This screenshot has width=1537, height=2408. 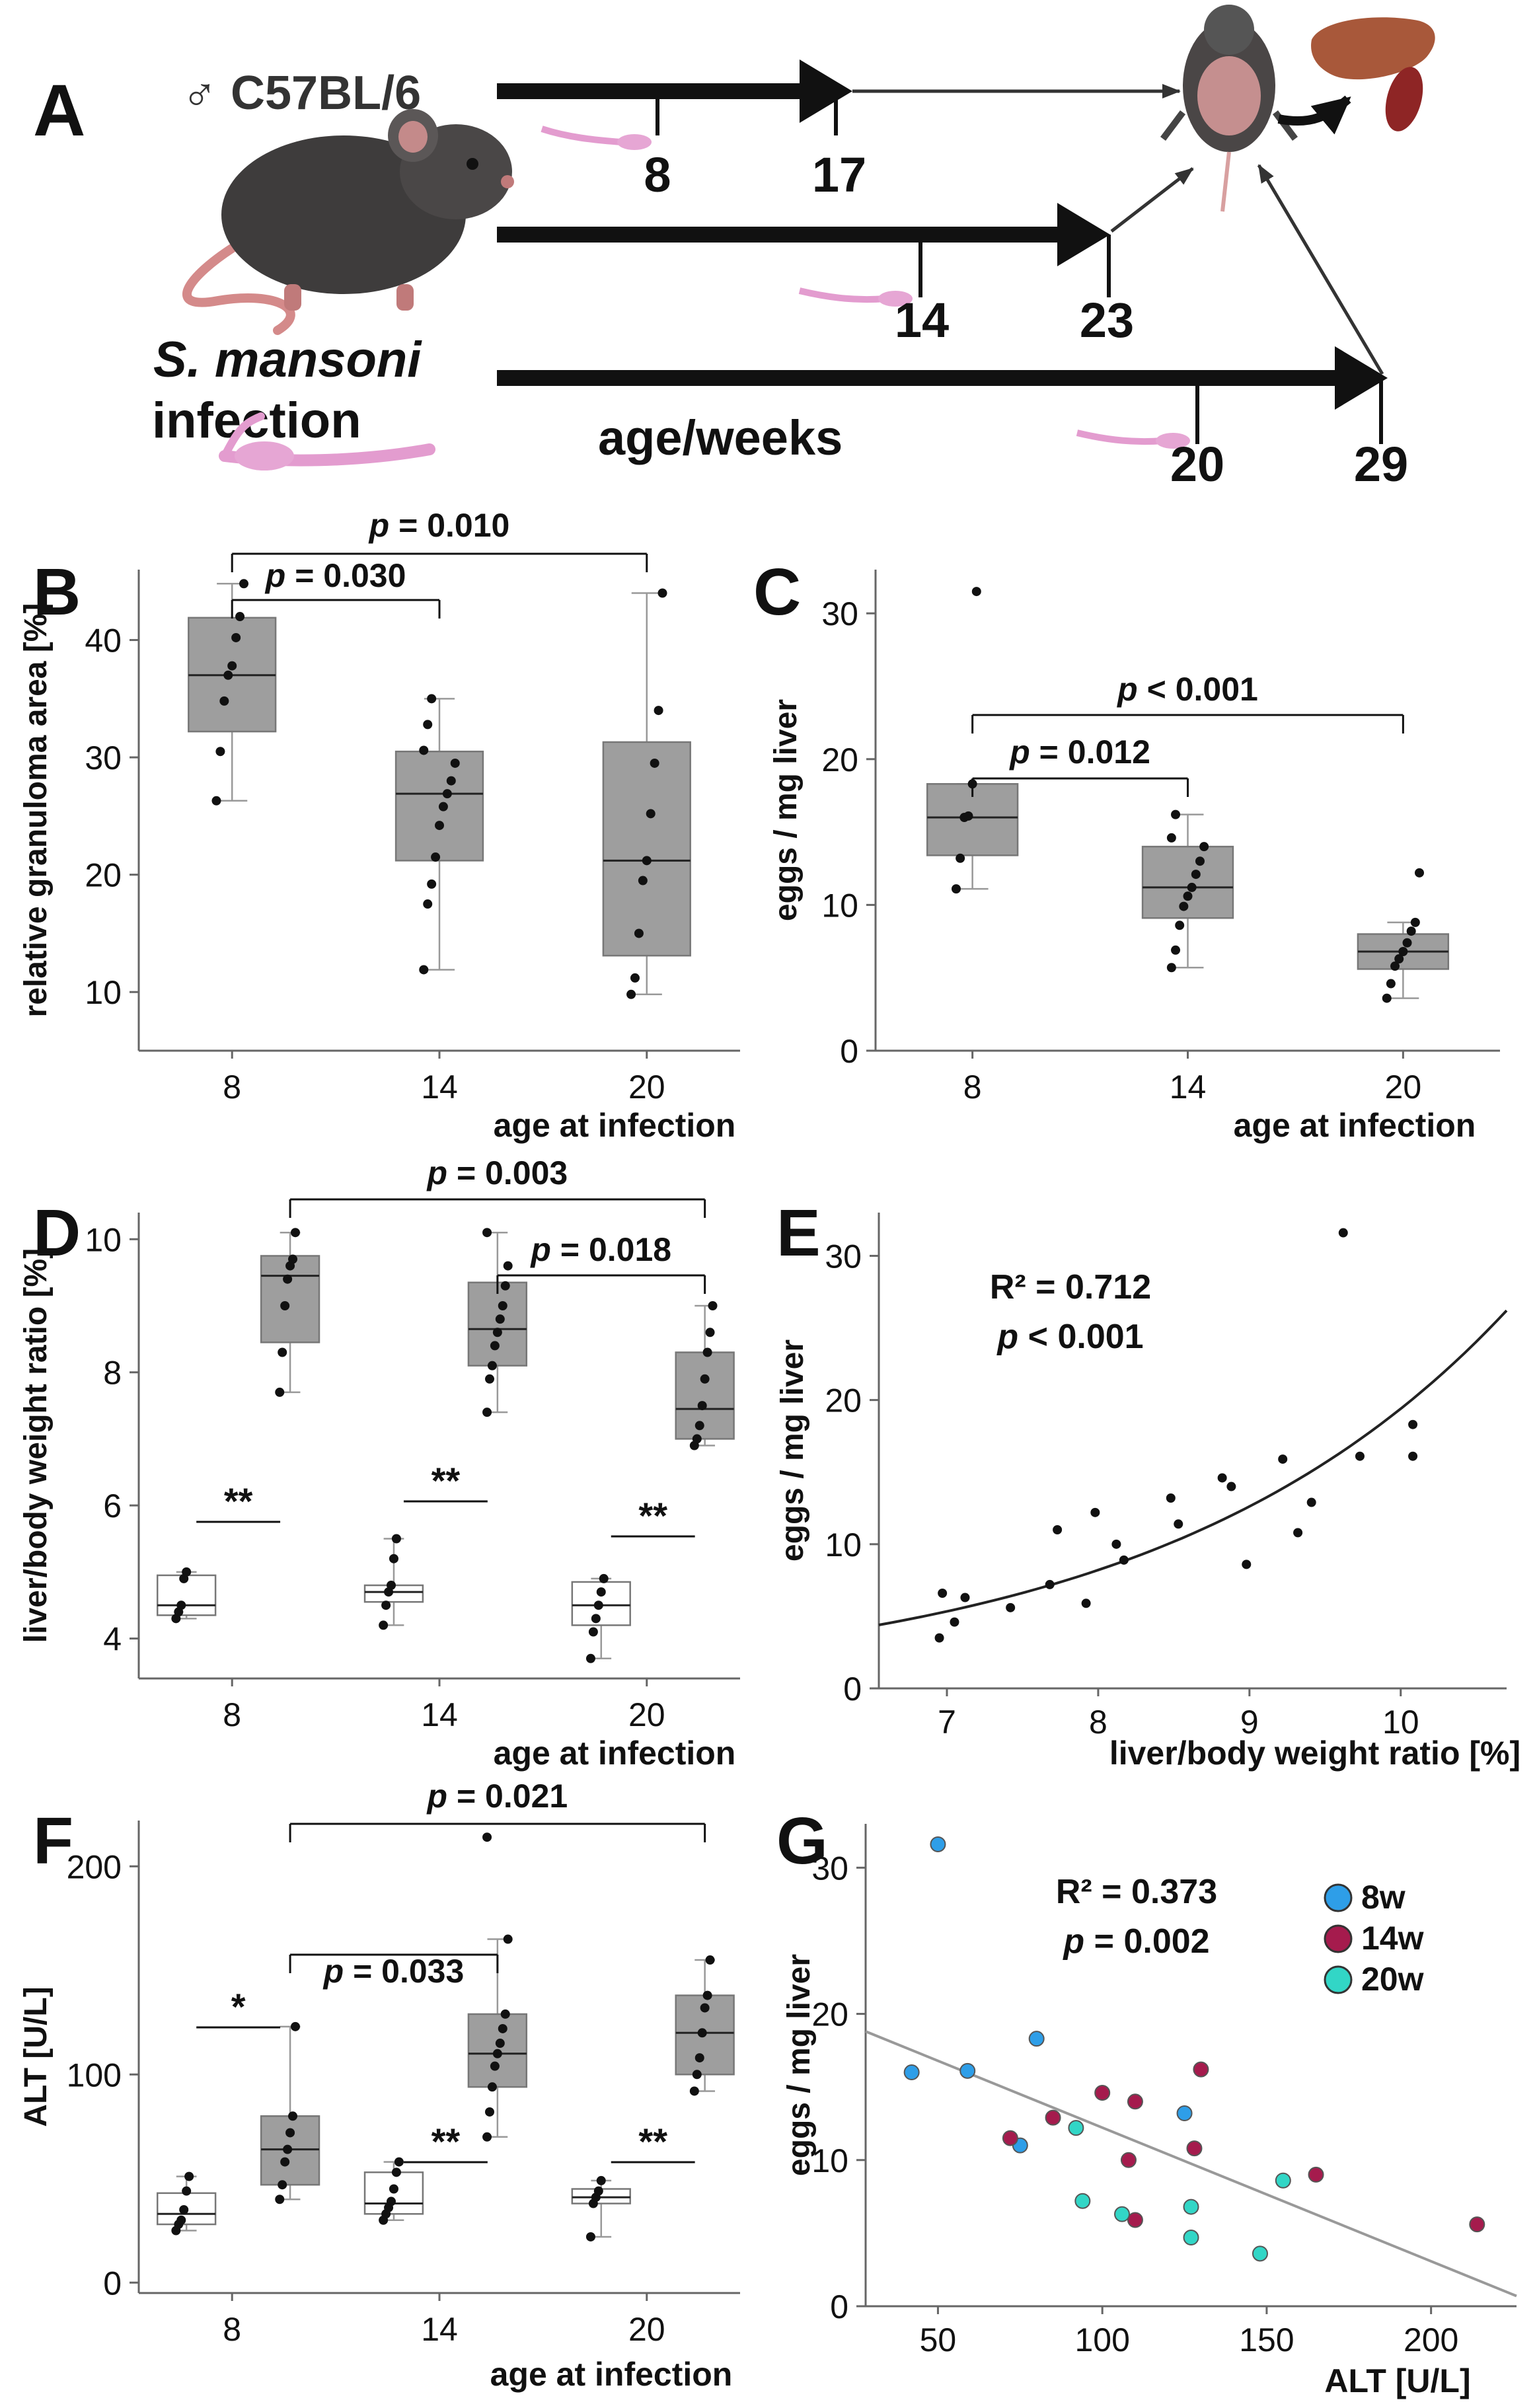 I want to click on timeline-1-infection: 8, so click(x=658, y=175).